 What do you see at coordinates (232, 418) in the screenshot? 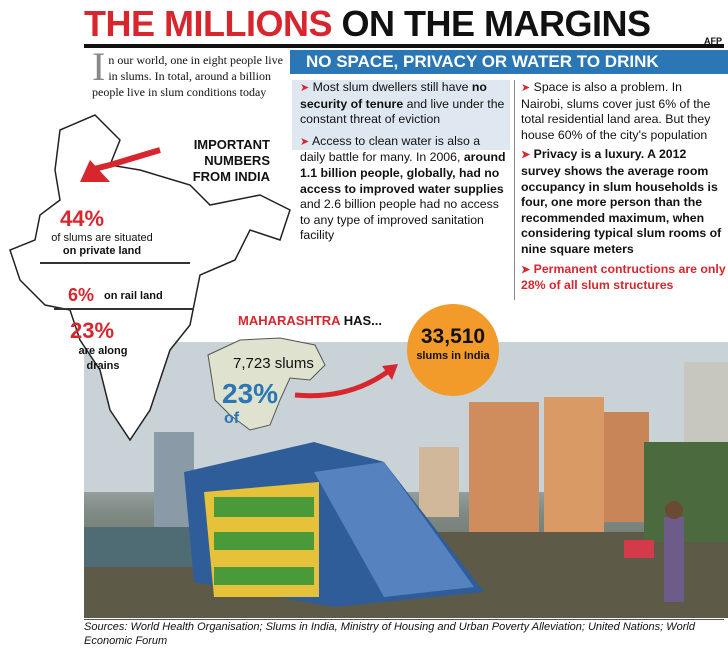
I see `maharashtra-of: of` at bounding box center [232, 418].